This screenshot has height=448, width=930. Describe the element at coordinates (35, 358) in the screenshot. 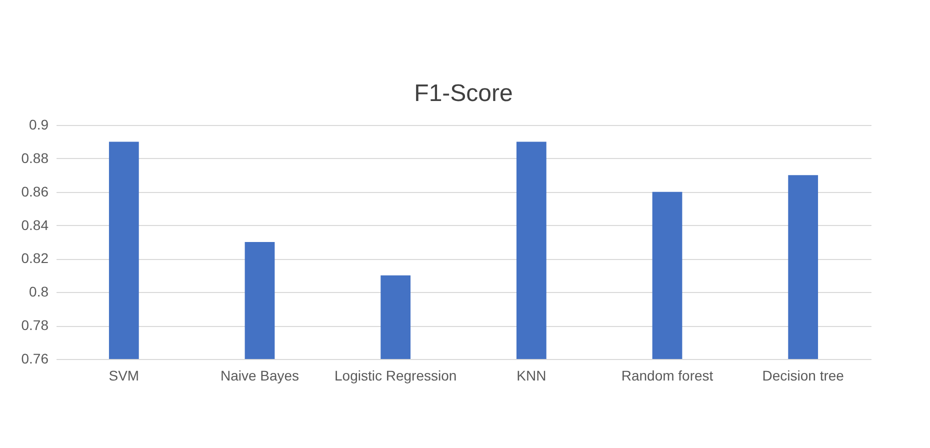

I see `y-tick-label: 0.76` at that location.